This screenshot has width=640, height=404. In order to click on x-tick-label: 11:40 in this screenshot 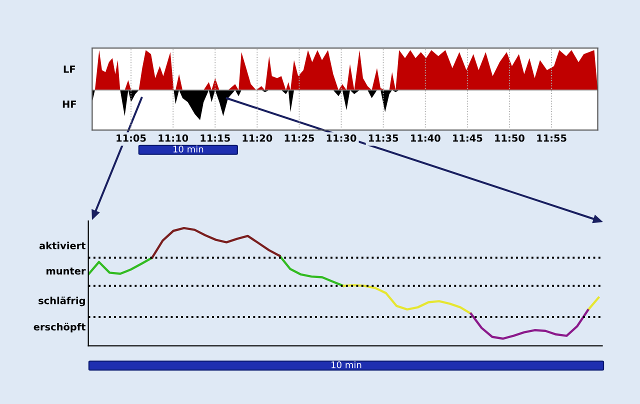, I will do `click(425, 138)`.